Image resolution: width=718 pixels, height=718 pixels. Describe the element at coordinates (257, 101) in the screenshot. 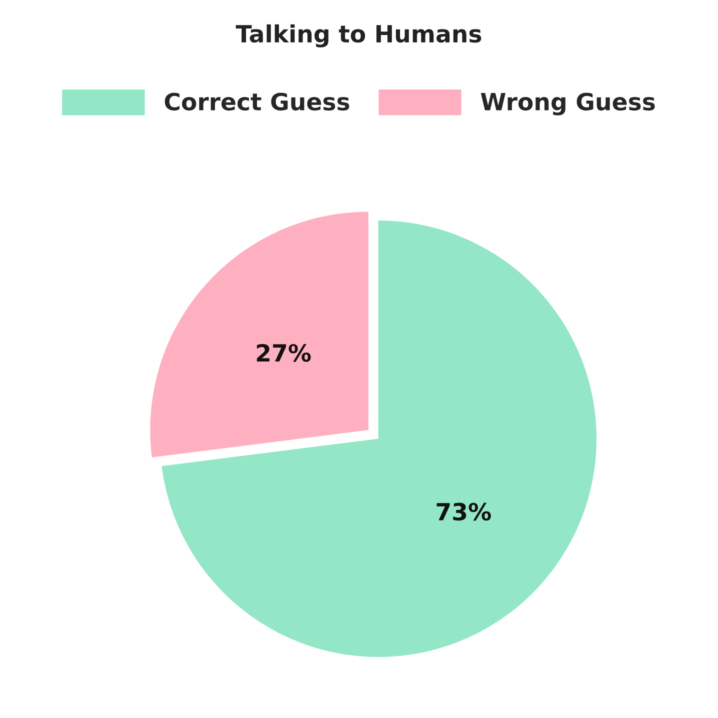

I see `legend-label: Correct Guess` at that location.